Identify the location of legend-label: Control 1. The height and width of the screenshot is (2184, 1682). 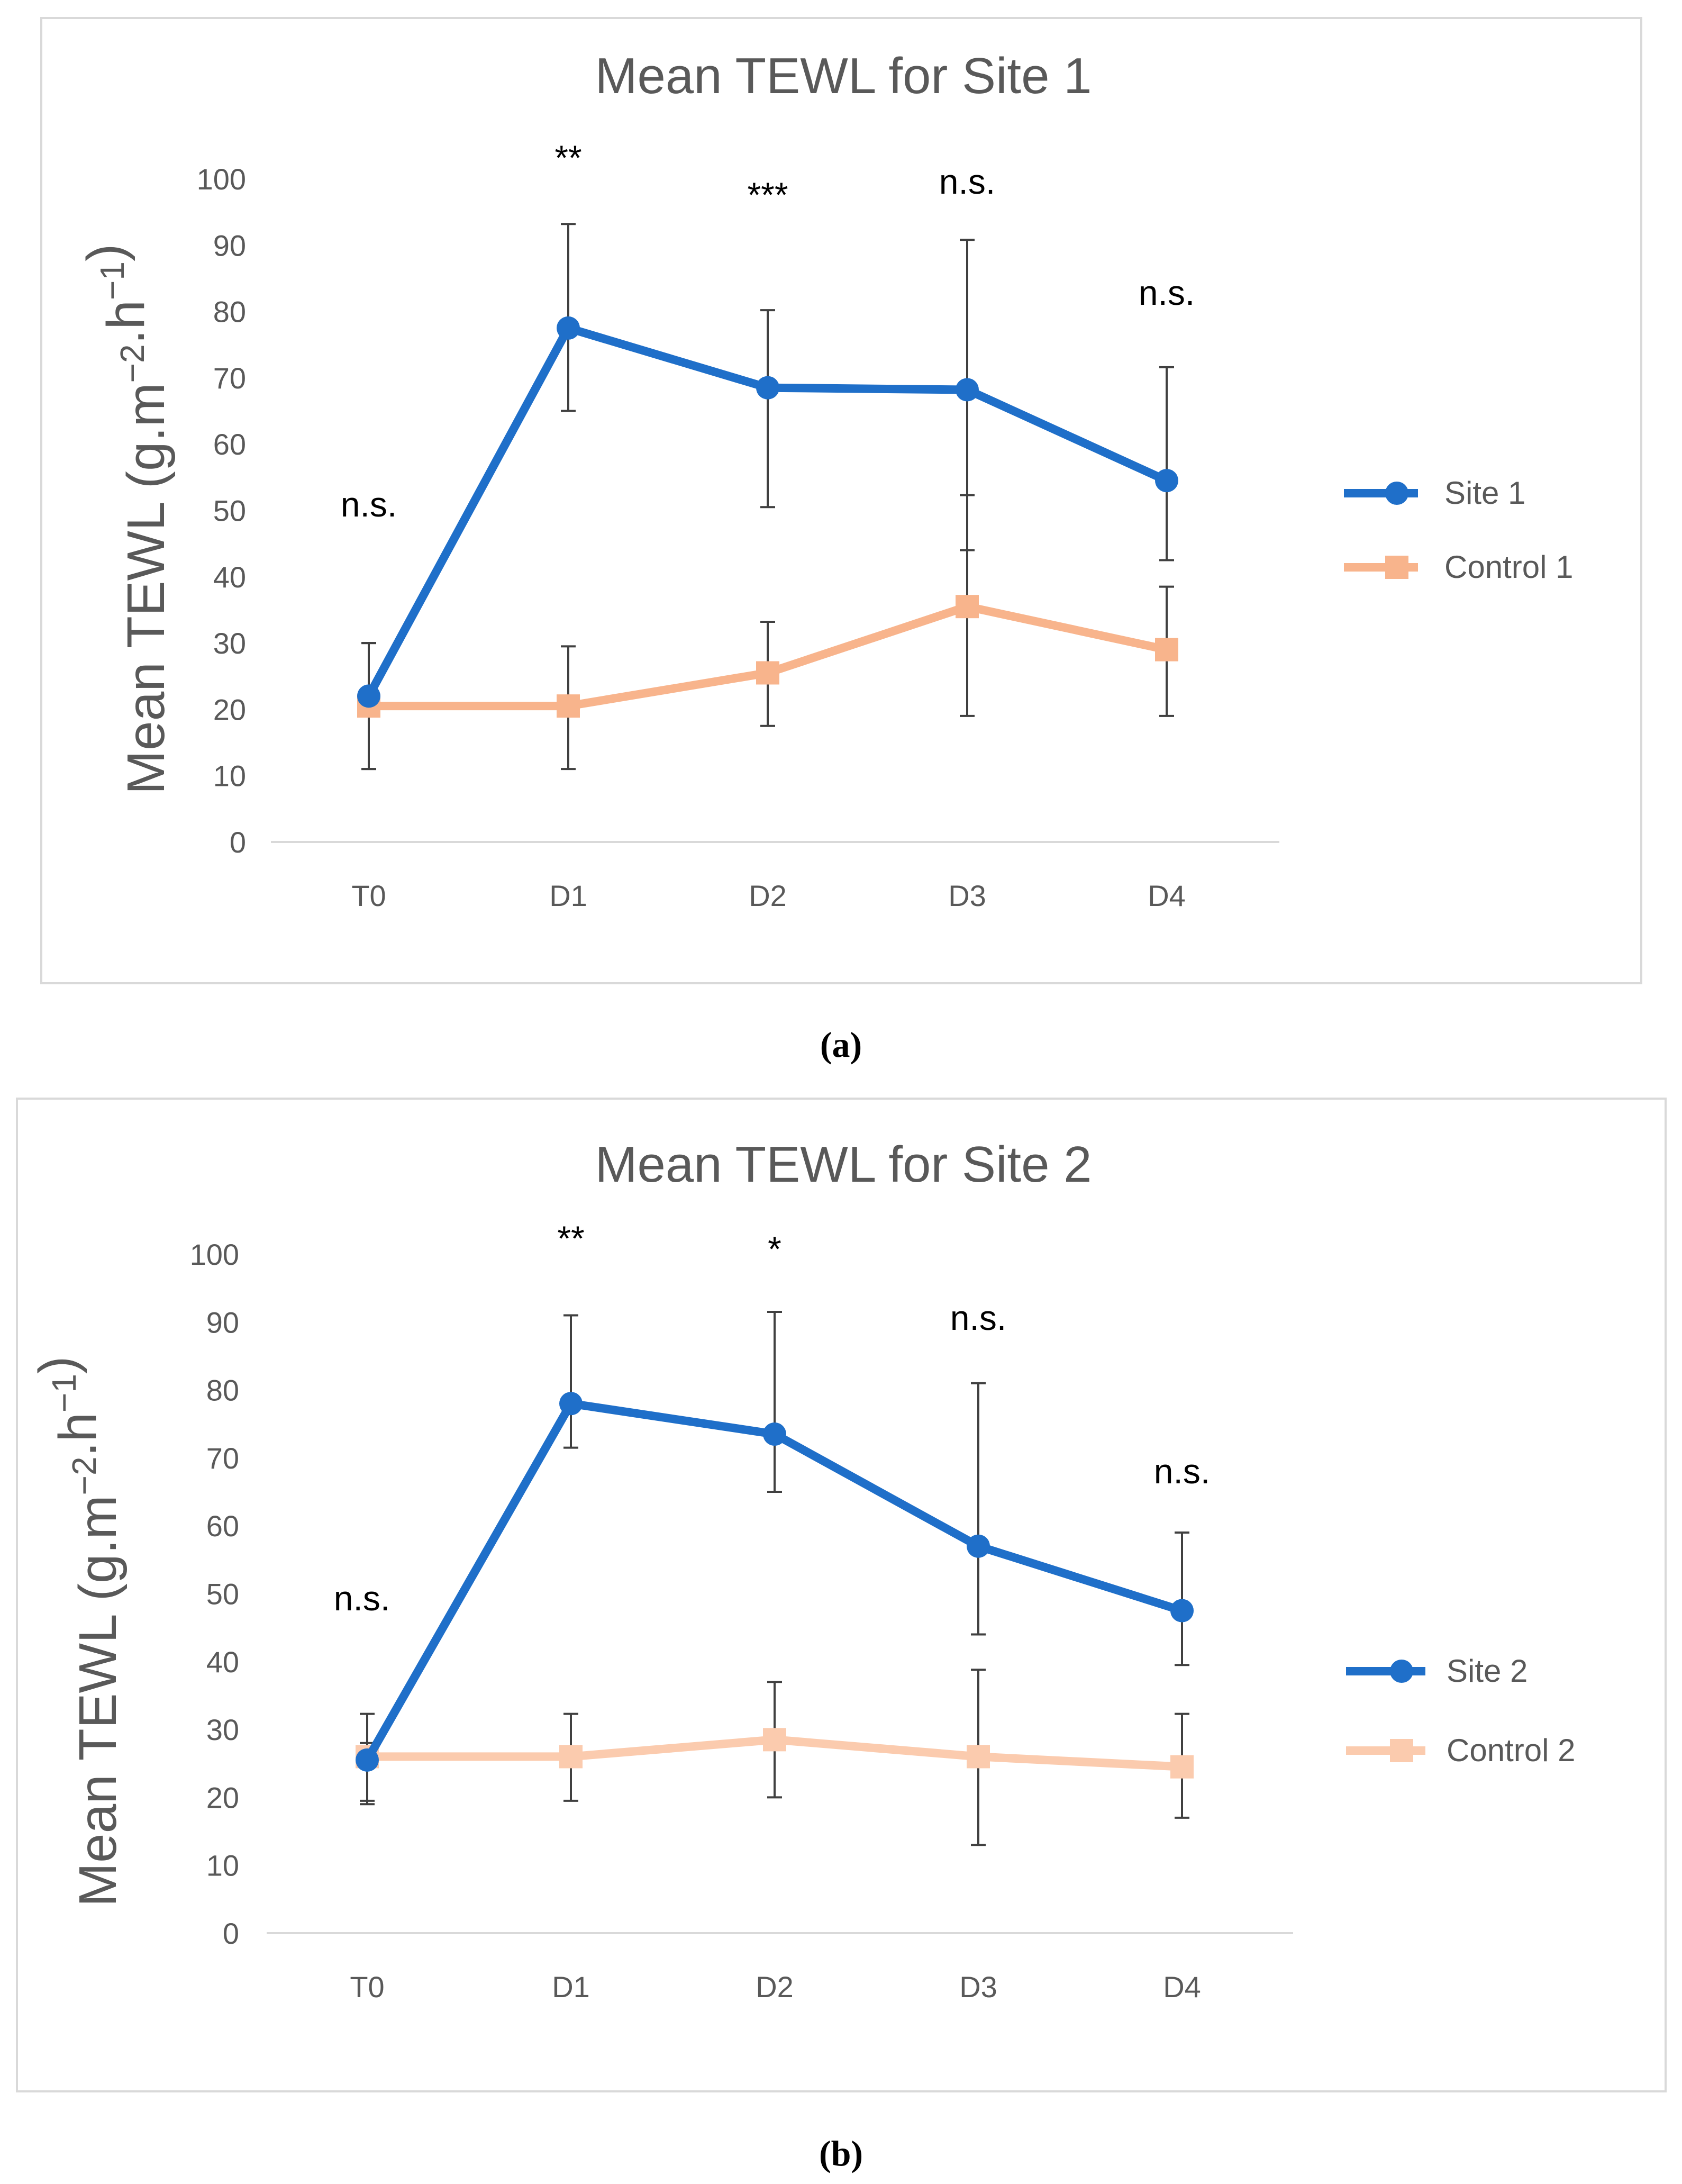
(1509, 567).